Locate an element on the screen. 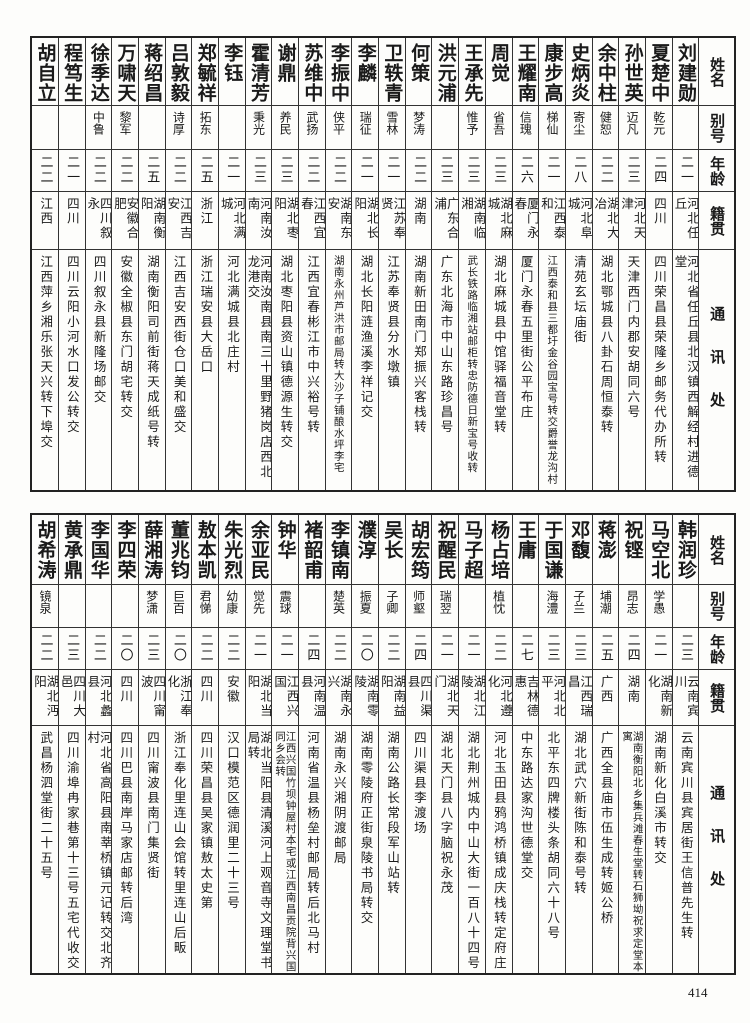 The image size is (750, 1023). name-text: 史炳炎 is located at coordinates (579, 73).